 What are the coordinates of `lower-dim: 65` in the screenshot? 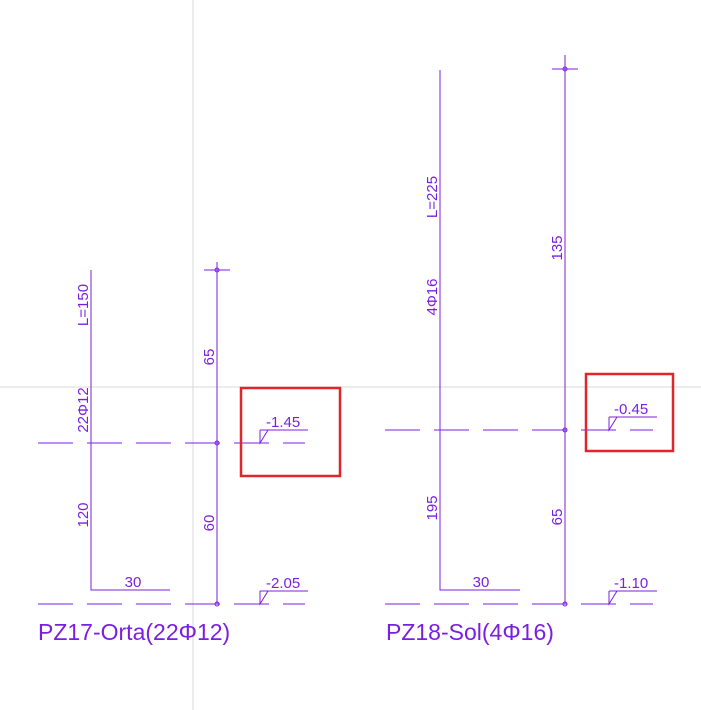 It's located at (557, 517).